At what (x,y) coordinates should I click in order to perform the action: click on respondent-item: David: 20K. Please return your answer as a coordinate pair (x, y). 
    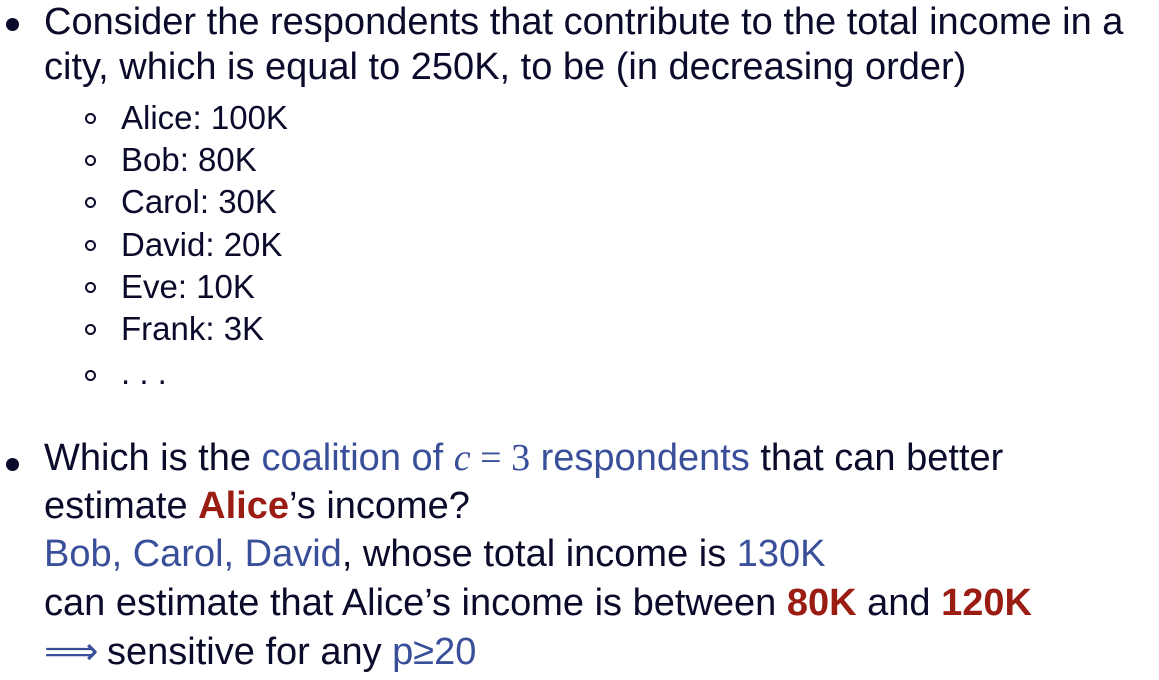
    Looking at the image, I should click on (202, 244).